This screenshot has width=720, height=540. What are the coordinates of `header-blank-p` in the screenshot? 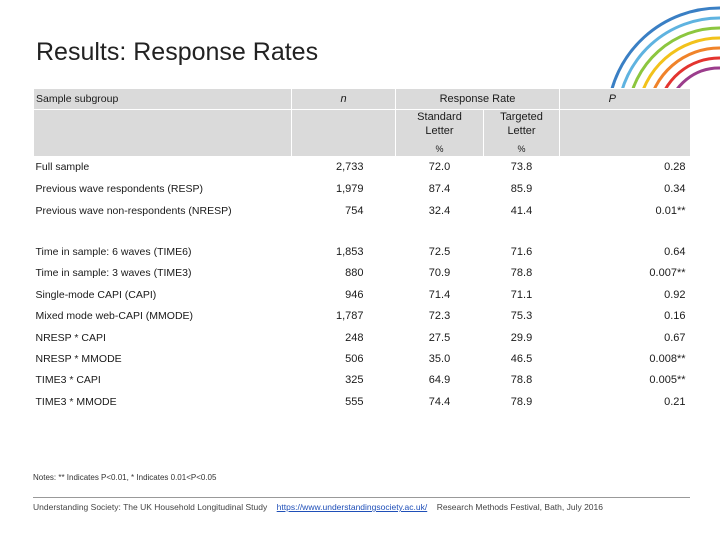 It's located at (625, 133).